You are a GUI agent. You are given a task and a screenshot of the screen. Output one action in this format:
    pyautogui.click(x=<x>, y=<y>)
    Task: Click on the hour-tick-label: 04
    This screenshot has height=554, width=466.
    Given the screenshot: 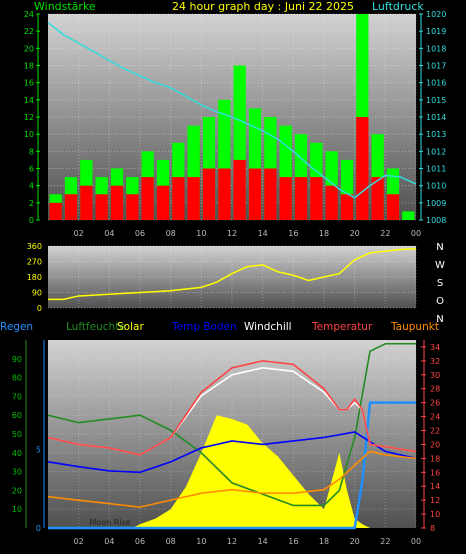 What is the action you would take?
    pyautogui.click(x=109, y=233)
    